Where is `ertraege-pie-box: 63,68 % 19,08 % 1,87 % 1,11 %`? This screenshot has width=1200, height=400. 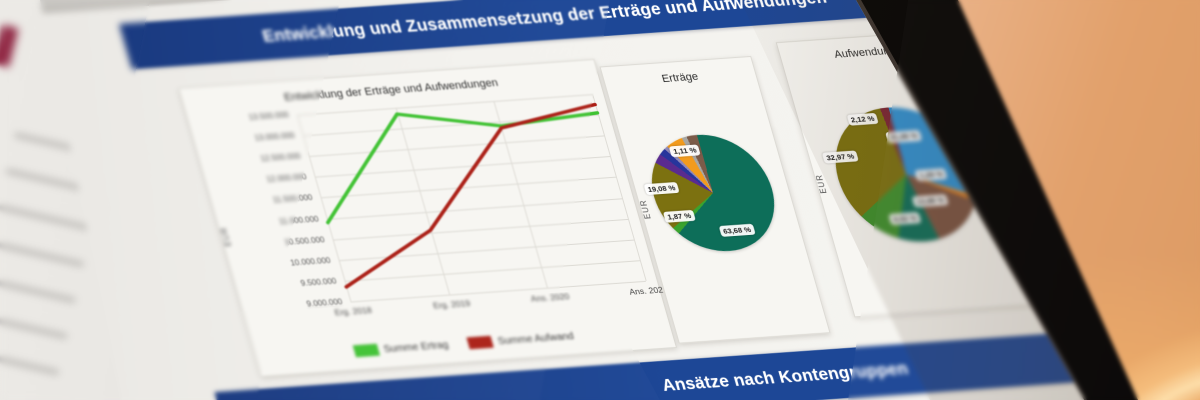
ertraege-pie-box: 63,68 % 19,08 % 1,87 % 1,11 % is located at coordinates (719, 209).